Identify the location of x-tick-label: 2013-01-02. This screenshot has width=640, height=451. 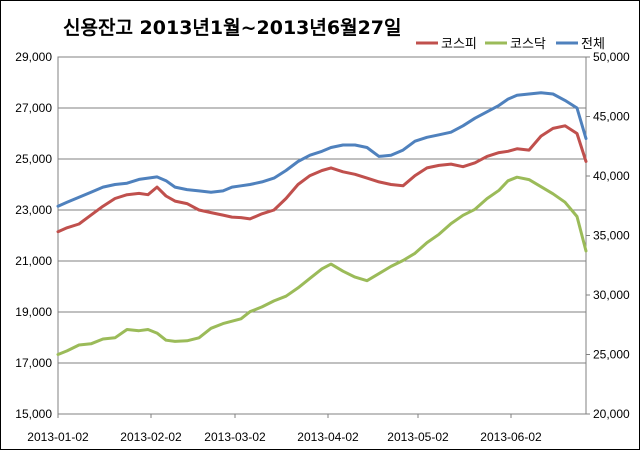
(58, 437).